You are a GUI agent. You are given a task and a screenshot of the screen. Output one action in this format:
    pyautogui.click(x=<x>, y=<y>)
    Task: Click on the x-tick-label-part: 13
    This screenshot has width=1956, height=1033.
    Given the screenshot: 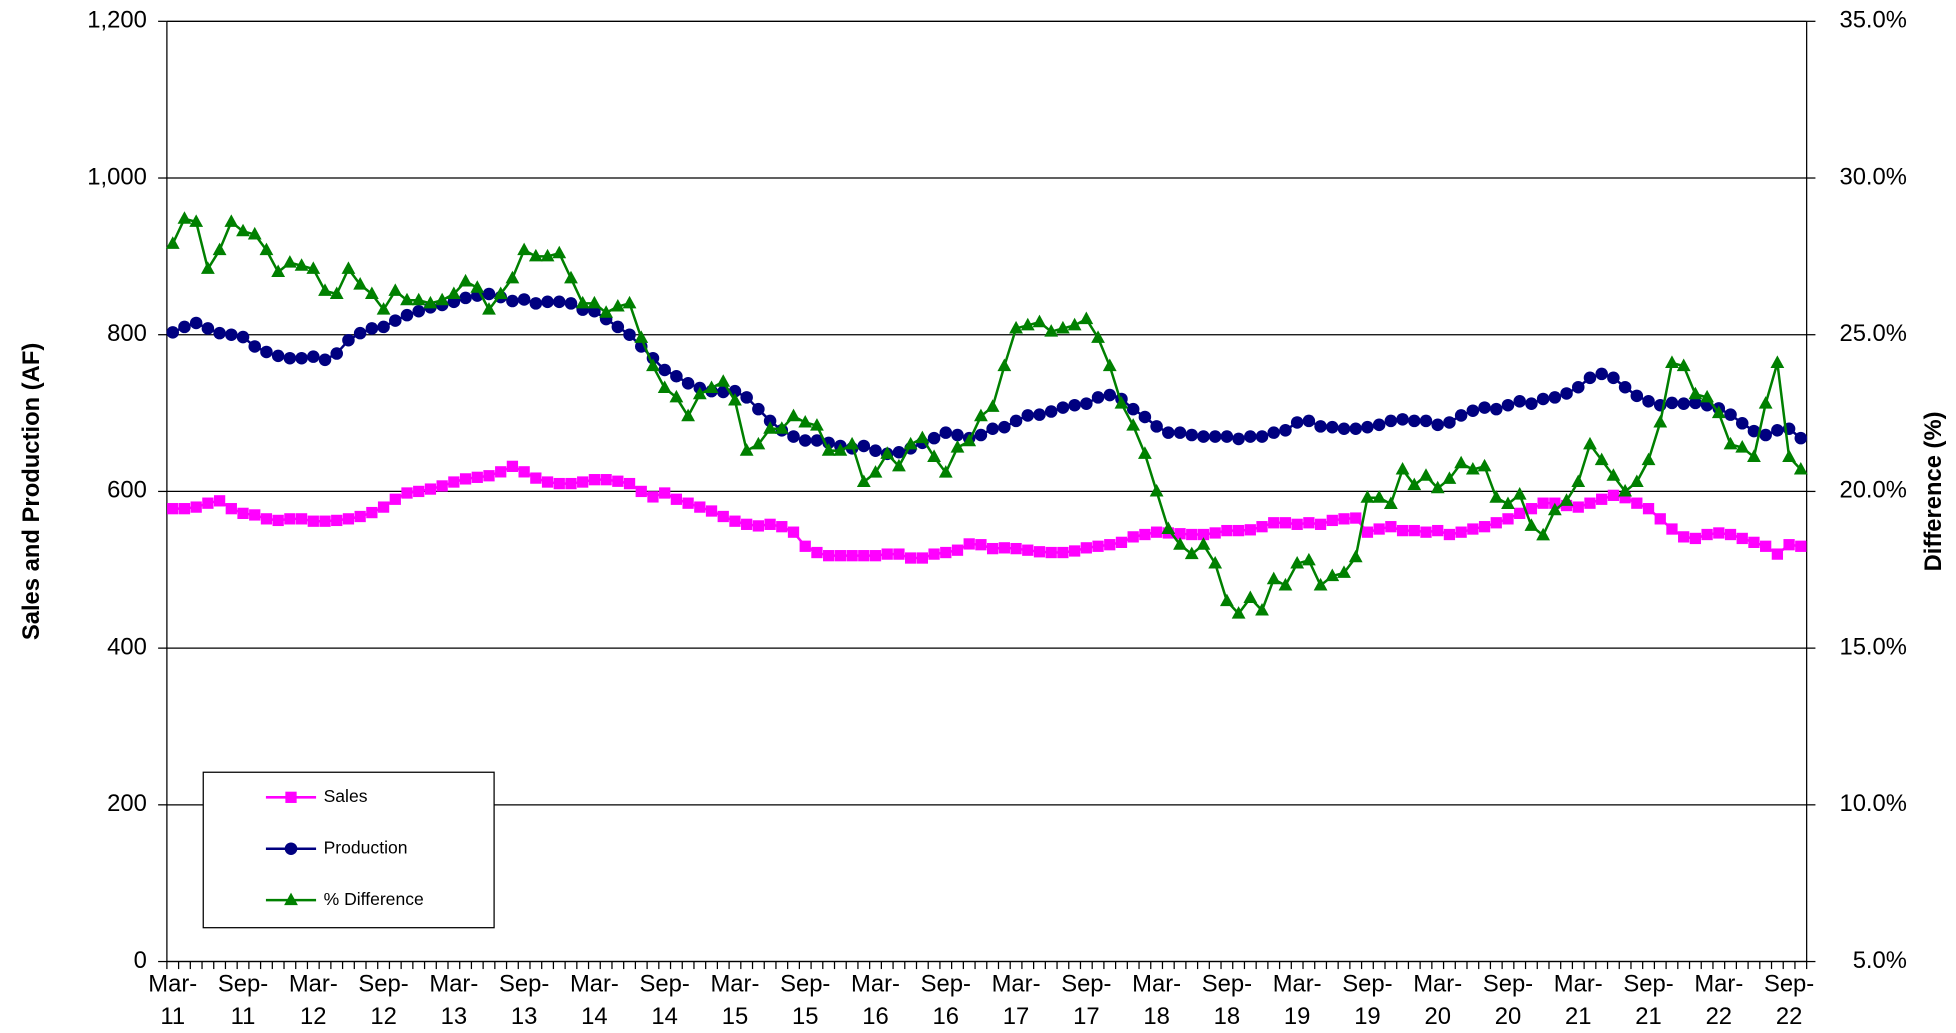 What is the action you would take?
    pyautogui.click(x=454, y=1016)
    